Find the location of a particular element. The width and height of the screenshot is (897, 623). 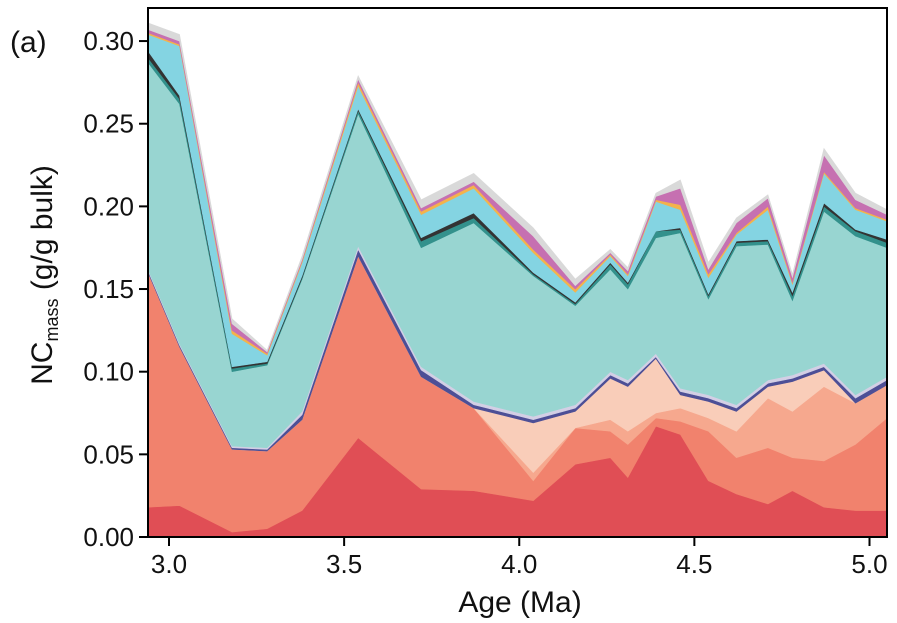

x-axis-title: Age (Ma) is located at coordinates (519, 602).